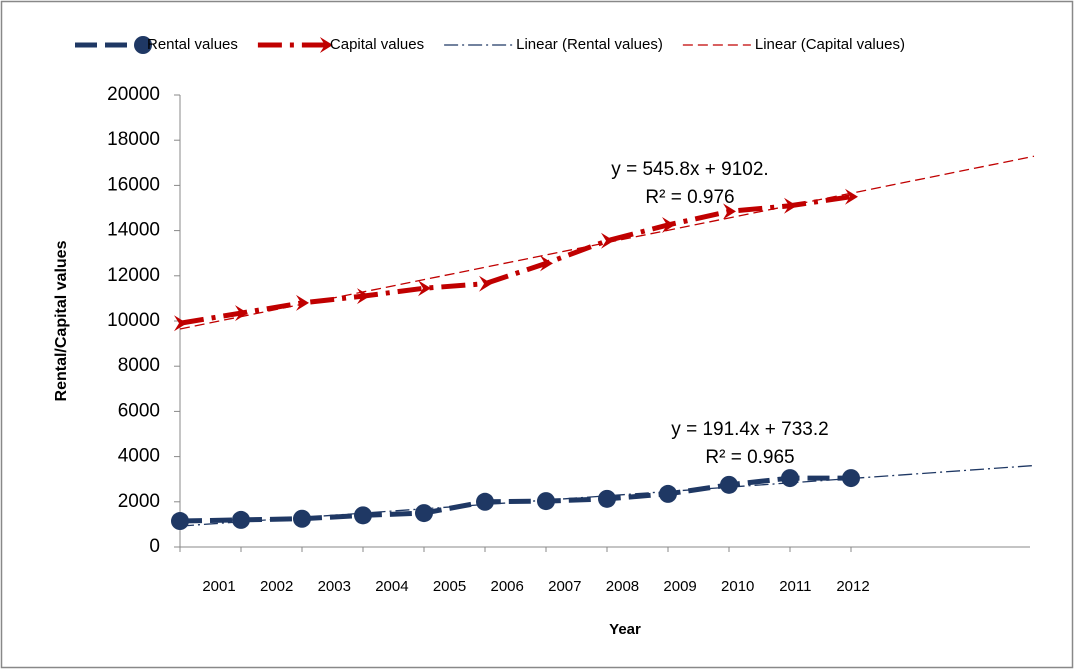 This screenshot has height=671, width=1076. Describe the element at coordinates (133, 94) in the screenshot. I see `y-tick-label: 20000` at that location.